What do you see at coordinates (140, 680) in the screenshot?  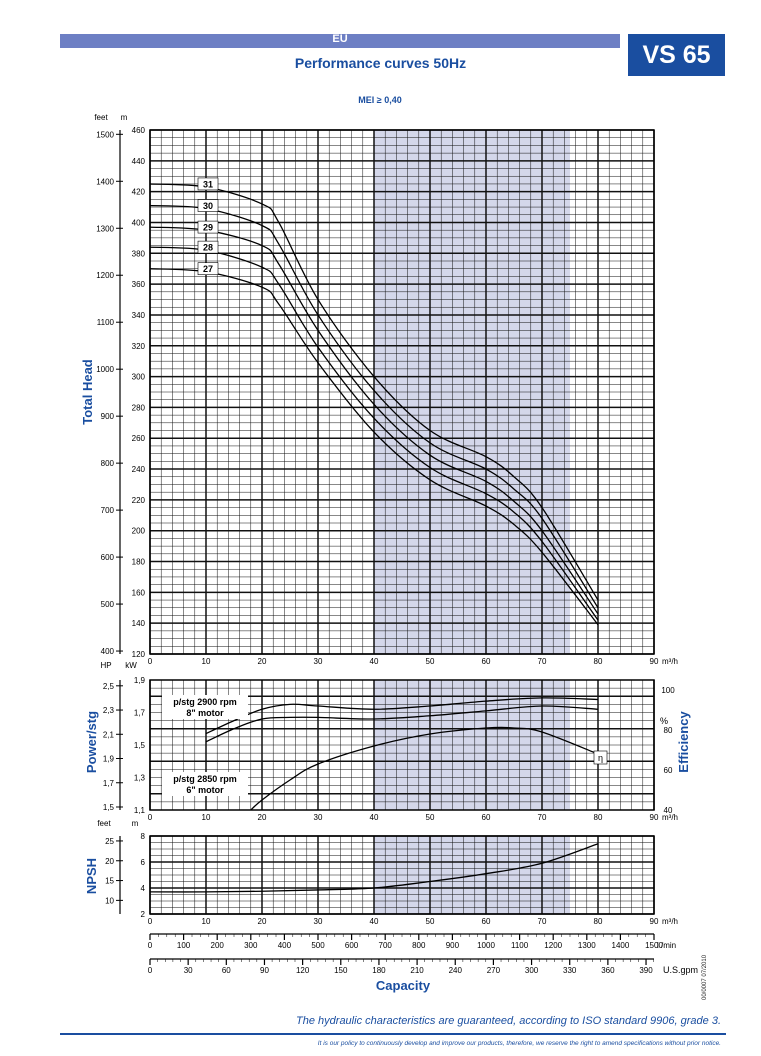 I see `power-kw-tick: 1,9` at bounding box center [140, 680].